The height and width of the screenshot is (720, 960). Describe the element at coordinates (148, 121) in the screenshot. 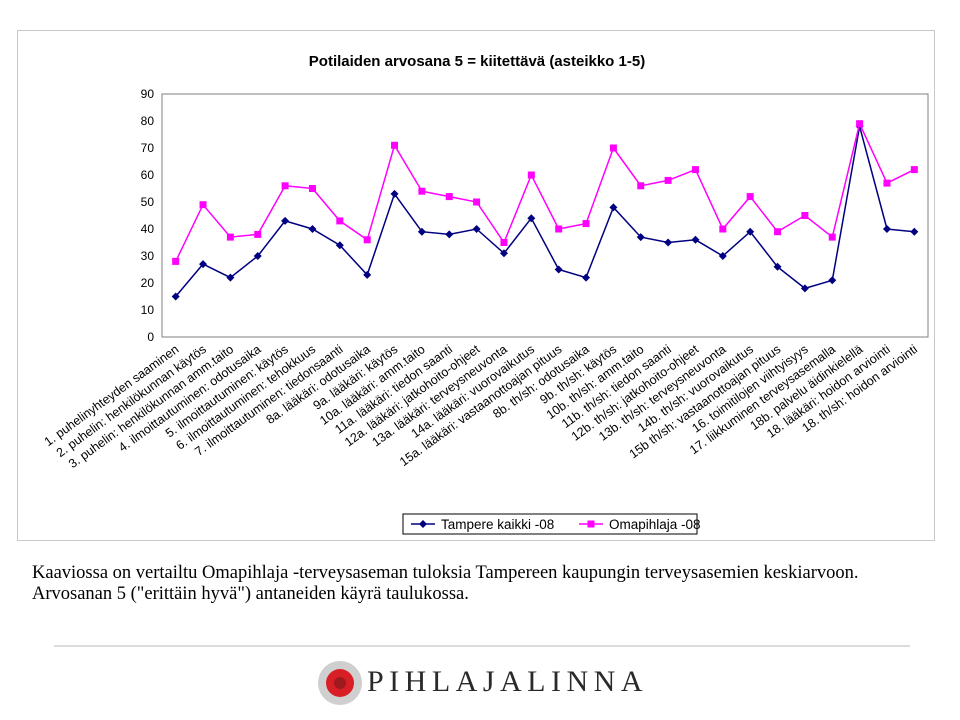

I see `y-tick-label: 80` at that location.